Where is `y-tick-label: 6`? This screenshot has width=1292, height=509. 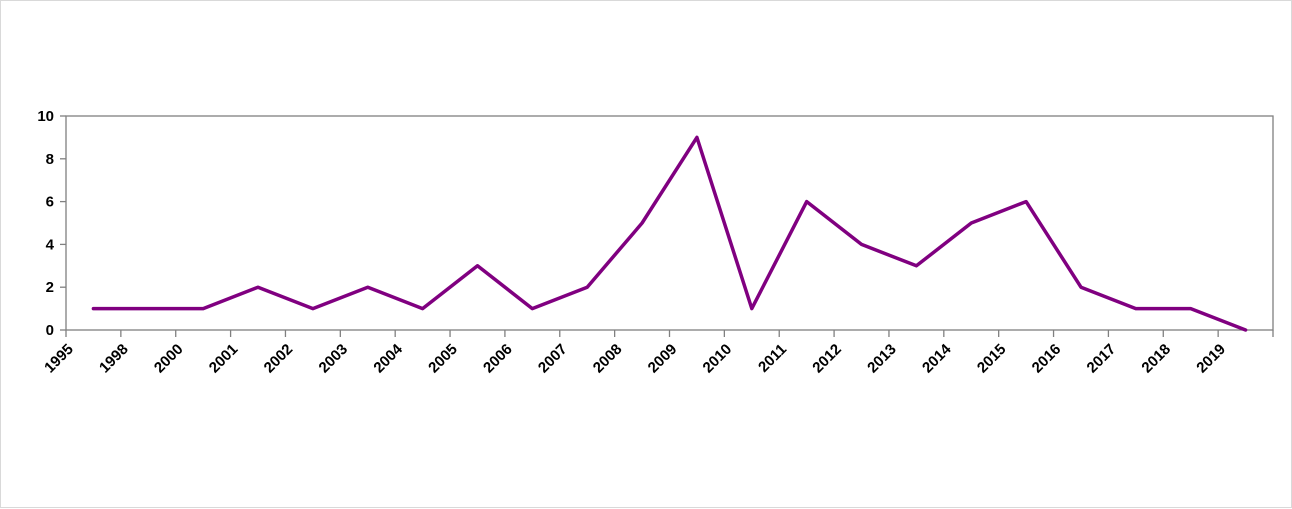
y-tick-label: 6 is located at coordinates (50, 202).